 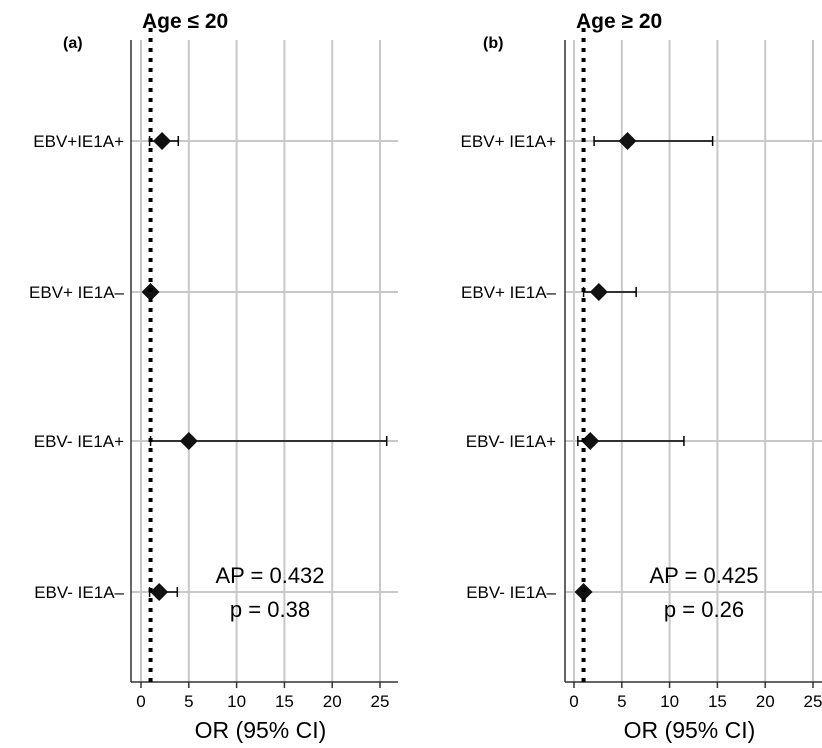 What do you see at coordinates (270, 609) in the screenshot?
I see `annotation-p-value: p = 0.38` at bounding box center [270, 609].